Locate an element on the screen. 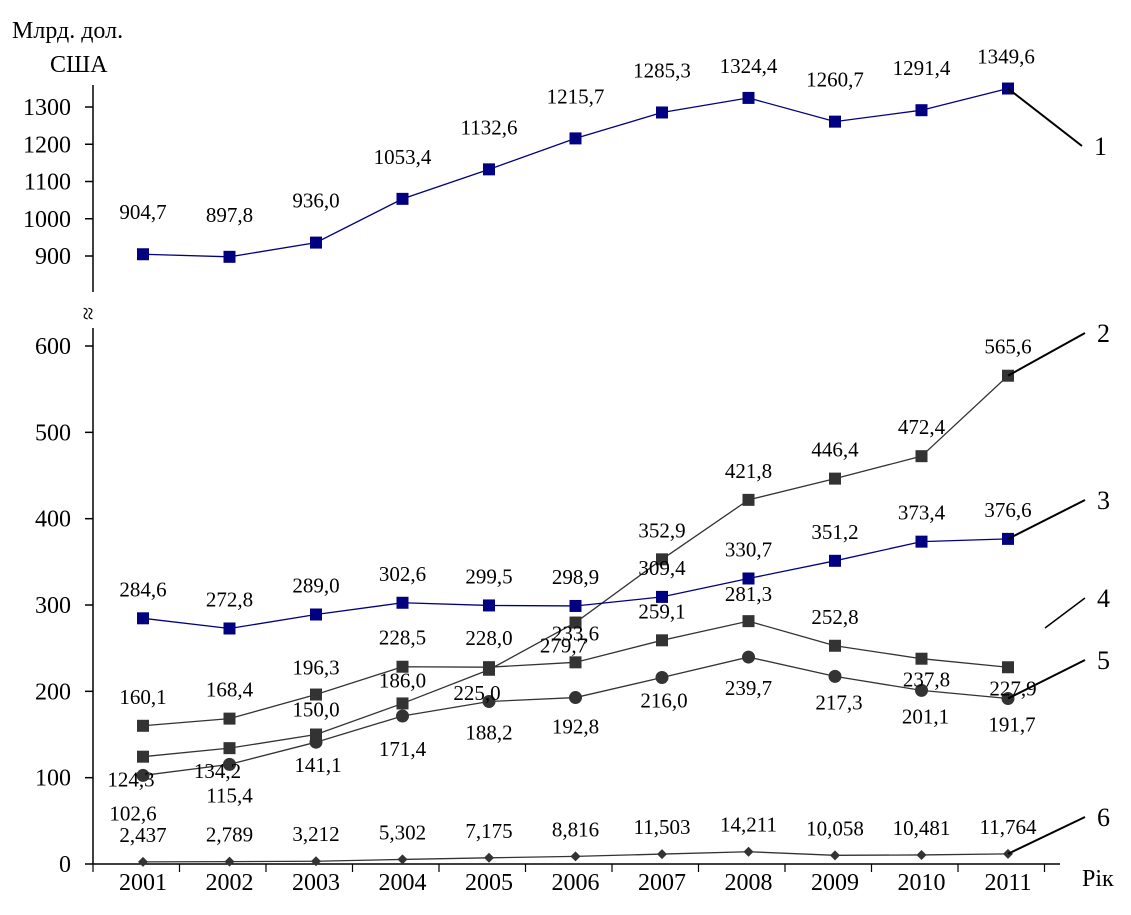 The image size is (1131, 915). series-1-data-label: 936,0 is located at coordinates (315, 201).